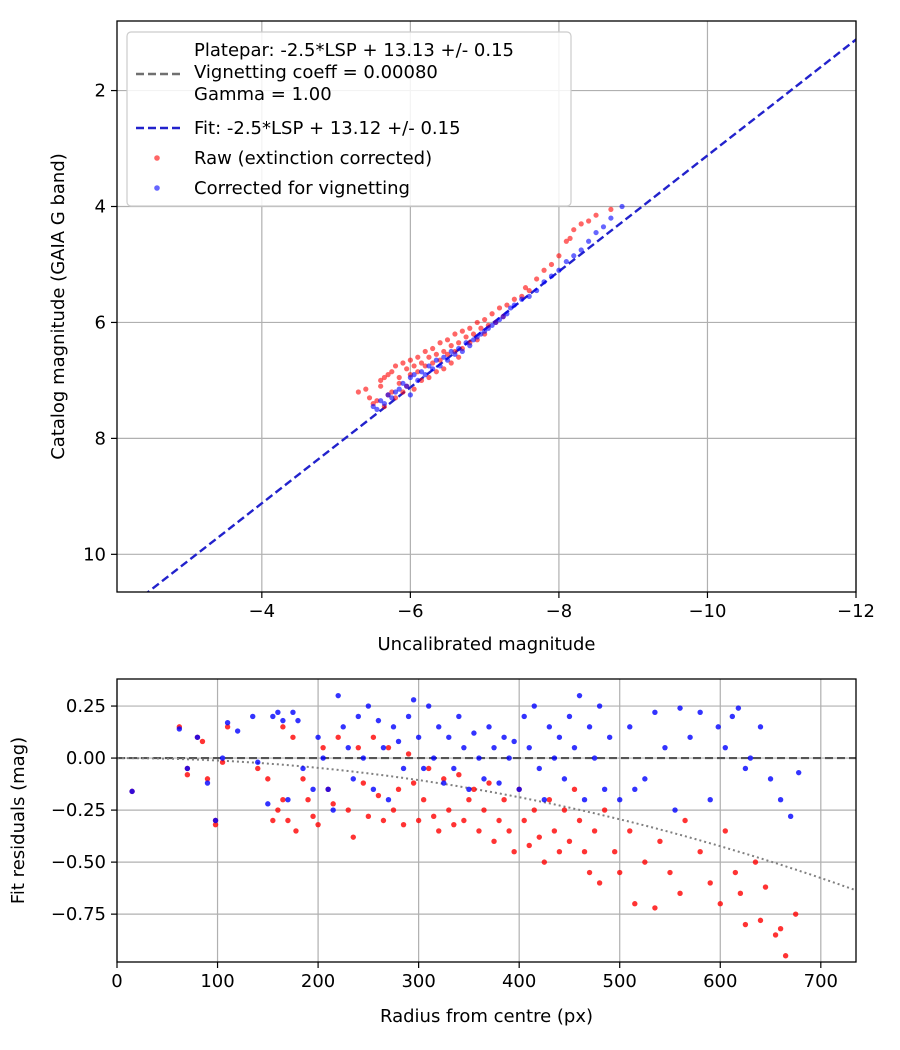 The height and width of the screenshot is (1050, 900). What do you see at coordinates (94, 554) in the screenshot?
I see `y-tick-label: 10` at bounding box center [94, 554].